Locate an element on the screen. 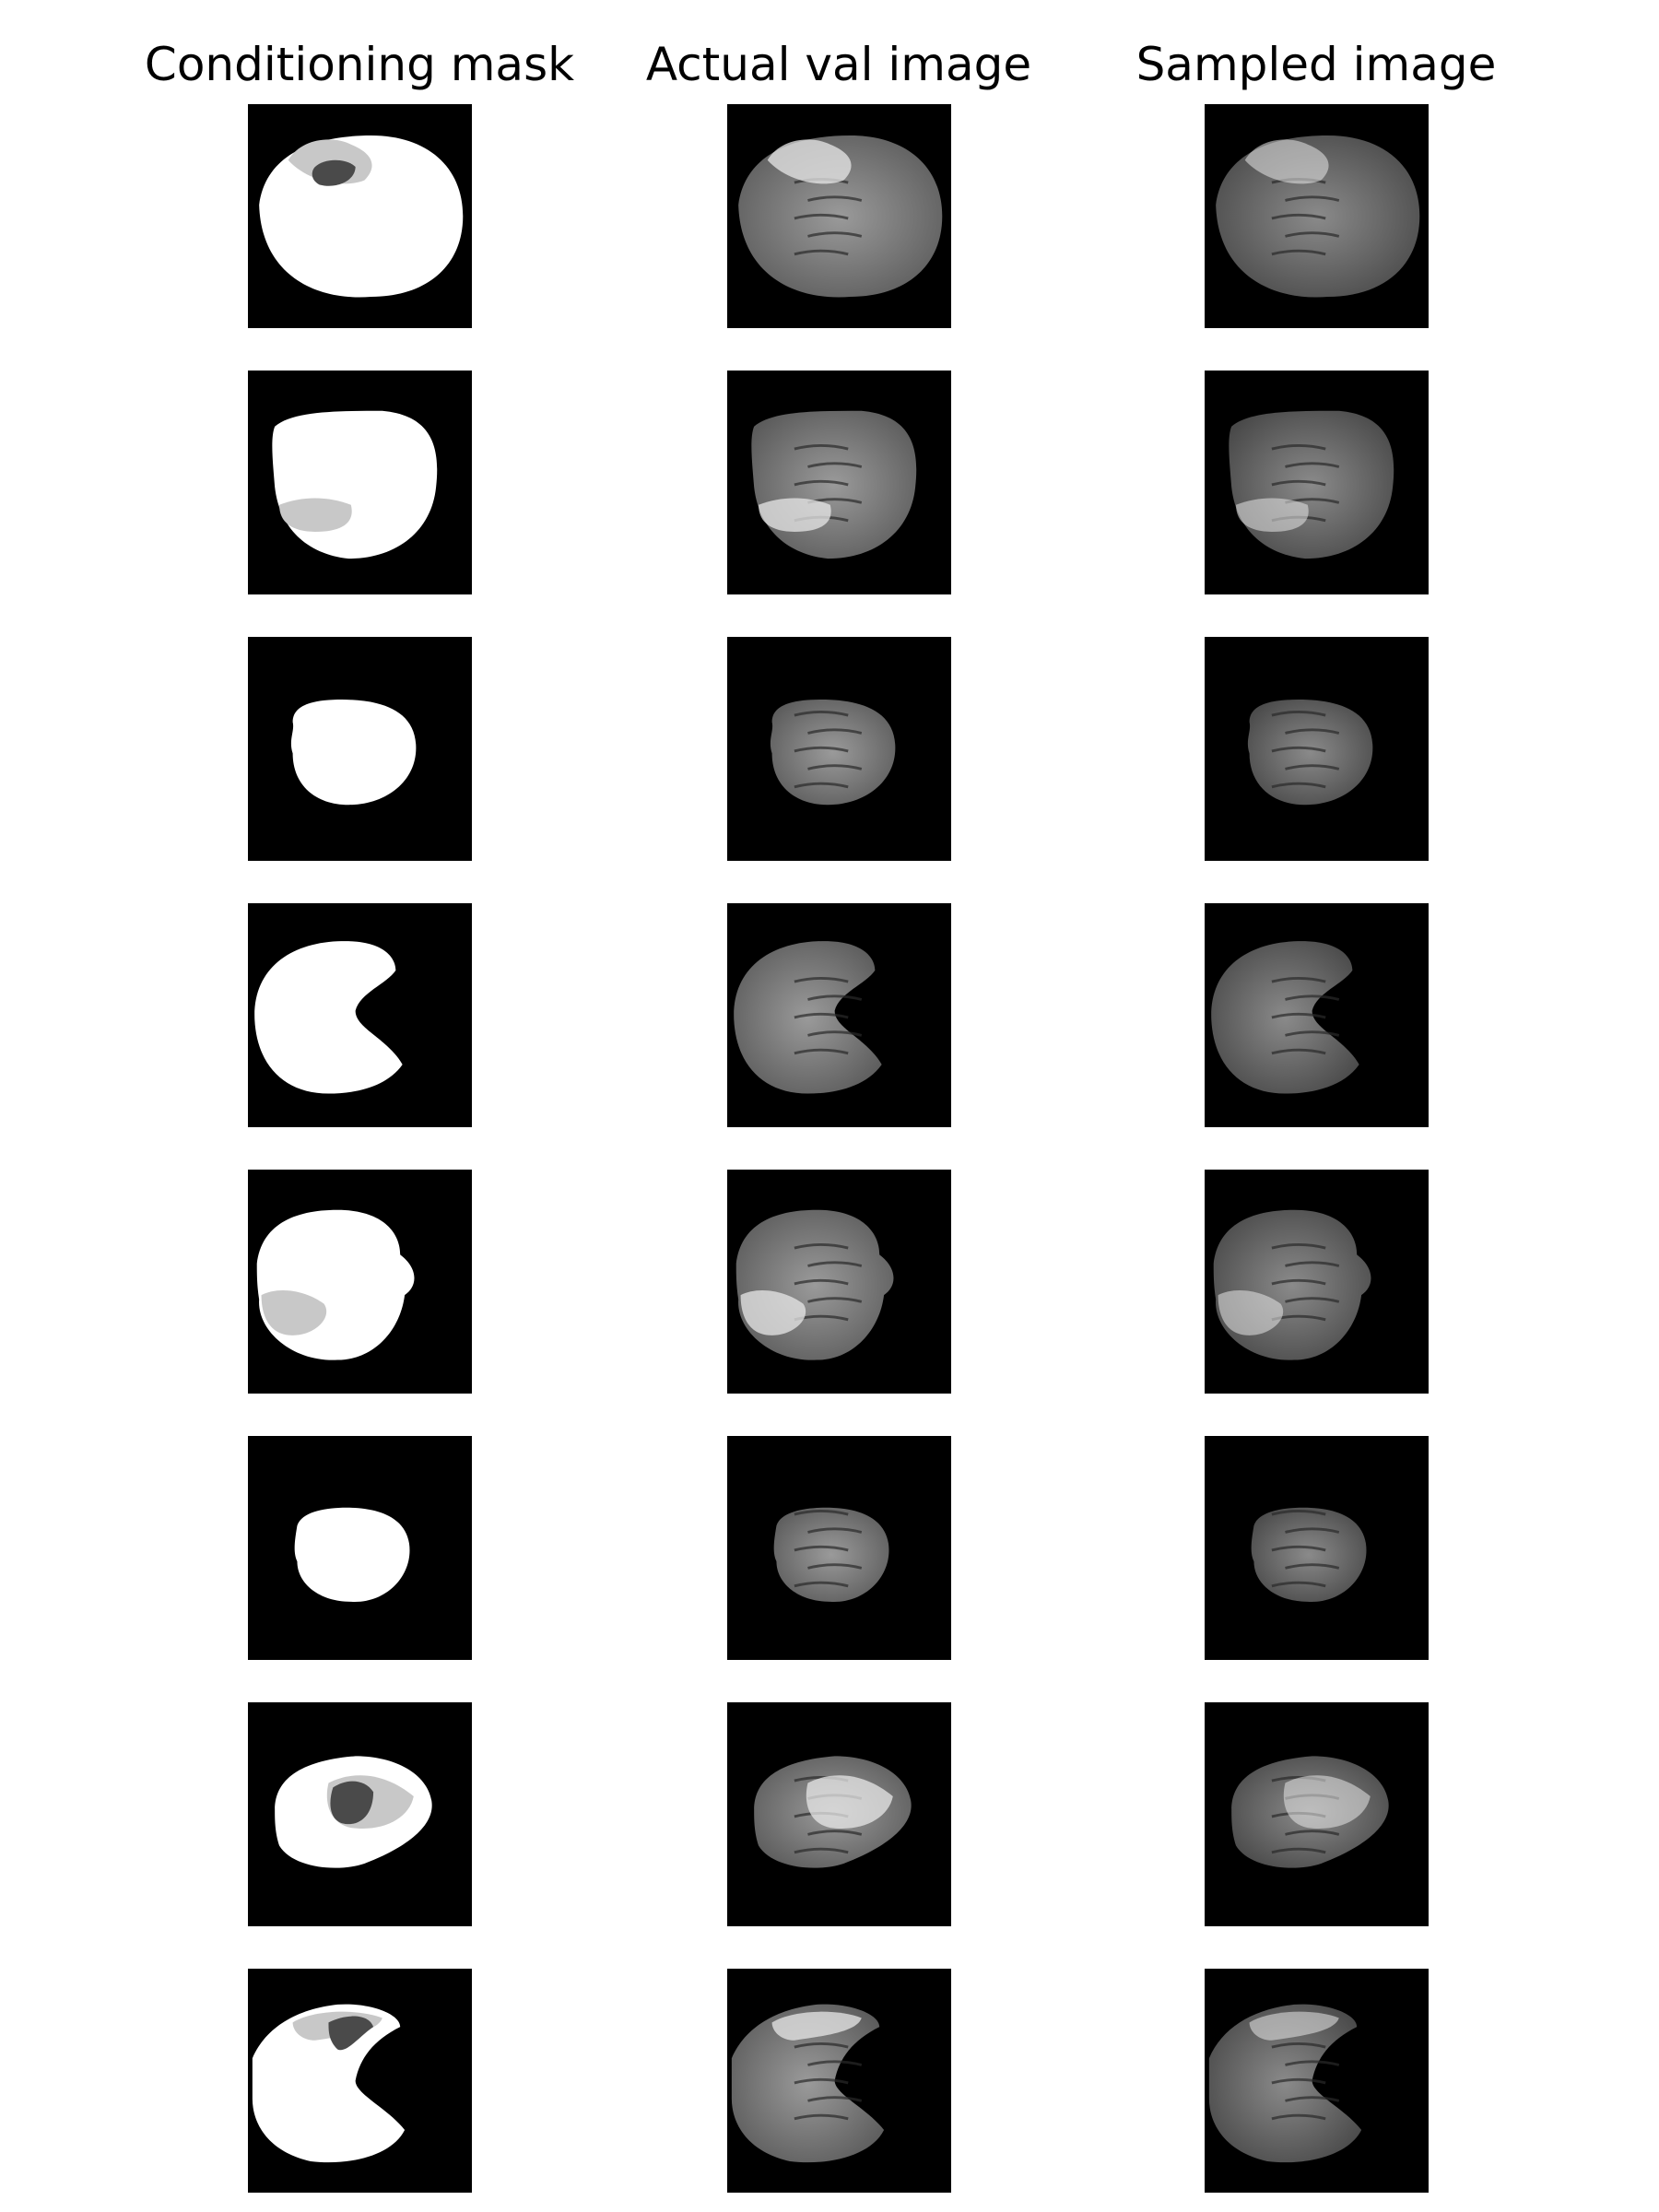 The image size is (1659, 2212). column-title-conditioning-mask: Conditioning mask is located at coordinates (359, 64).